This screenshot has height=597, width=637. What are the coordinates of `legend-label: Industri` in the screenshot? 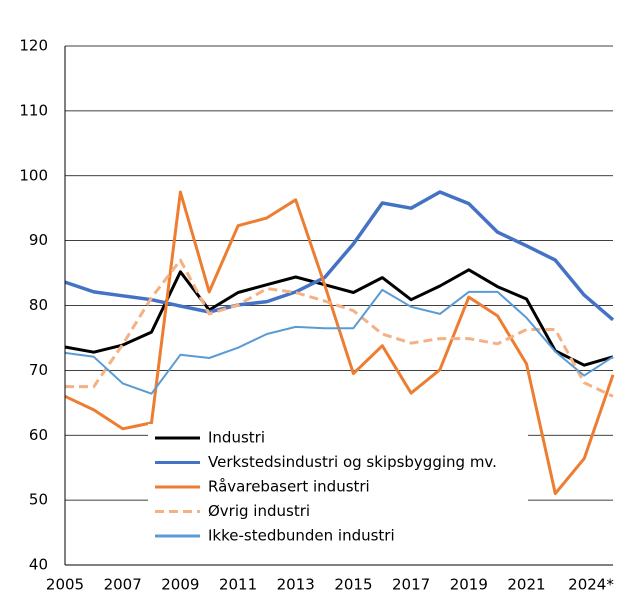 It's located at (236, 438).